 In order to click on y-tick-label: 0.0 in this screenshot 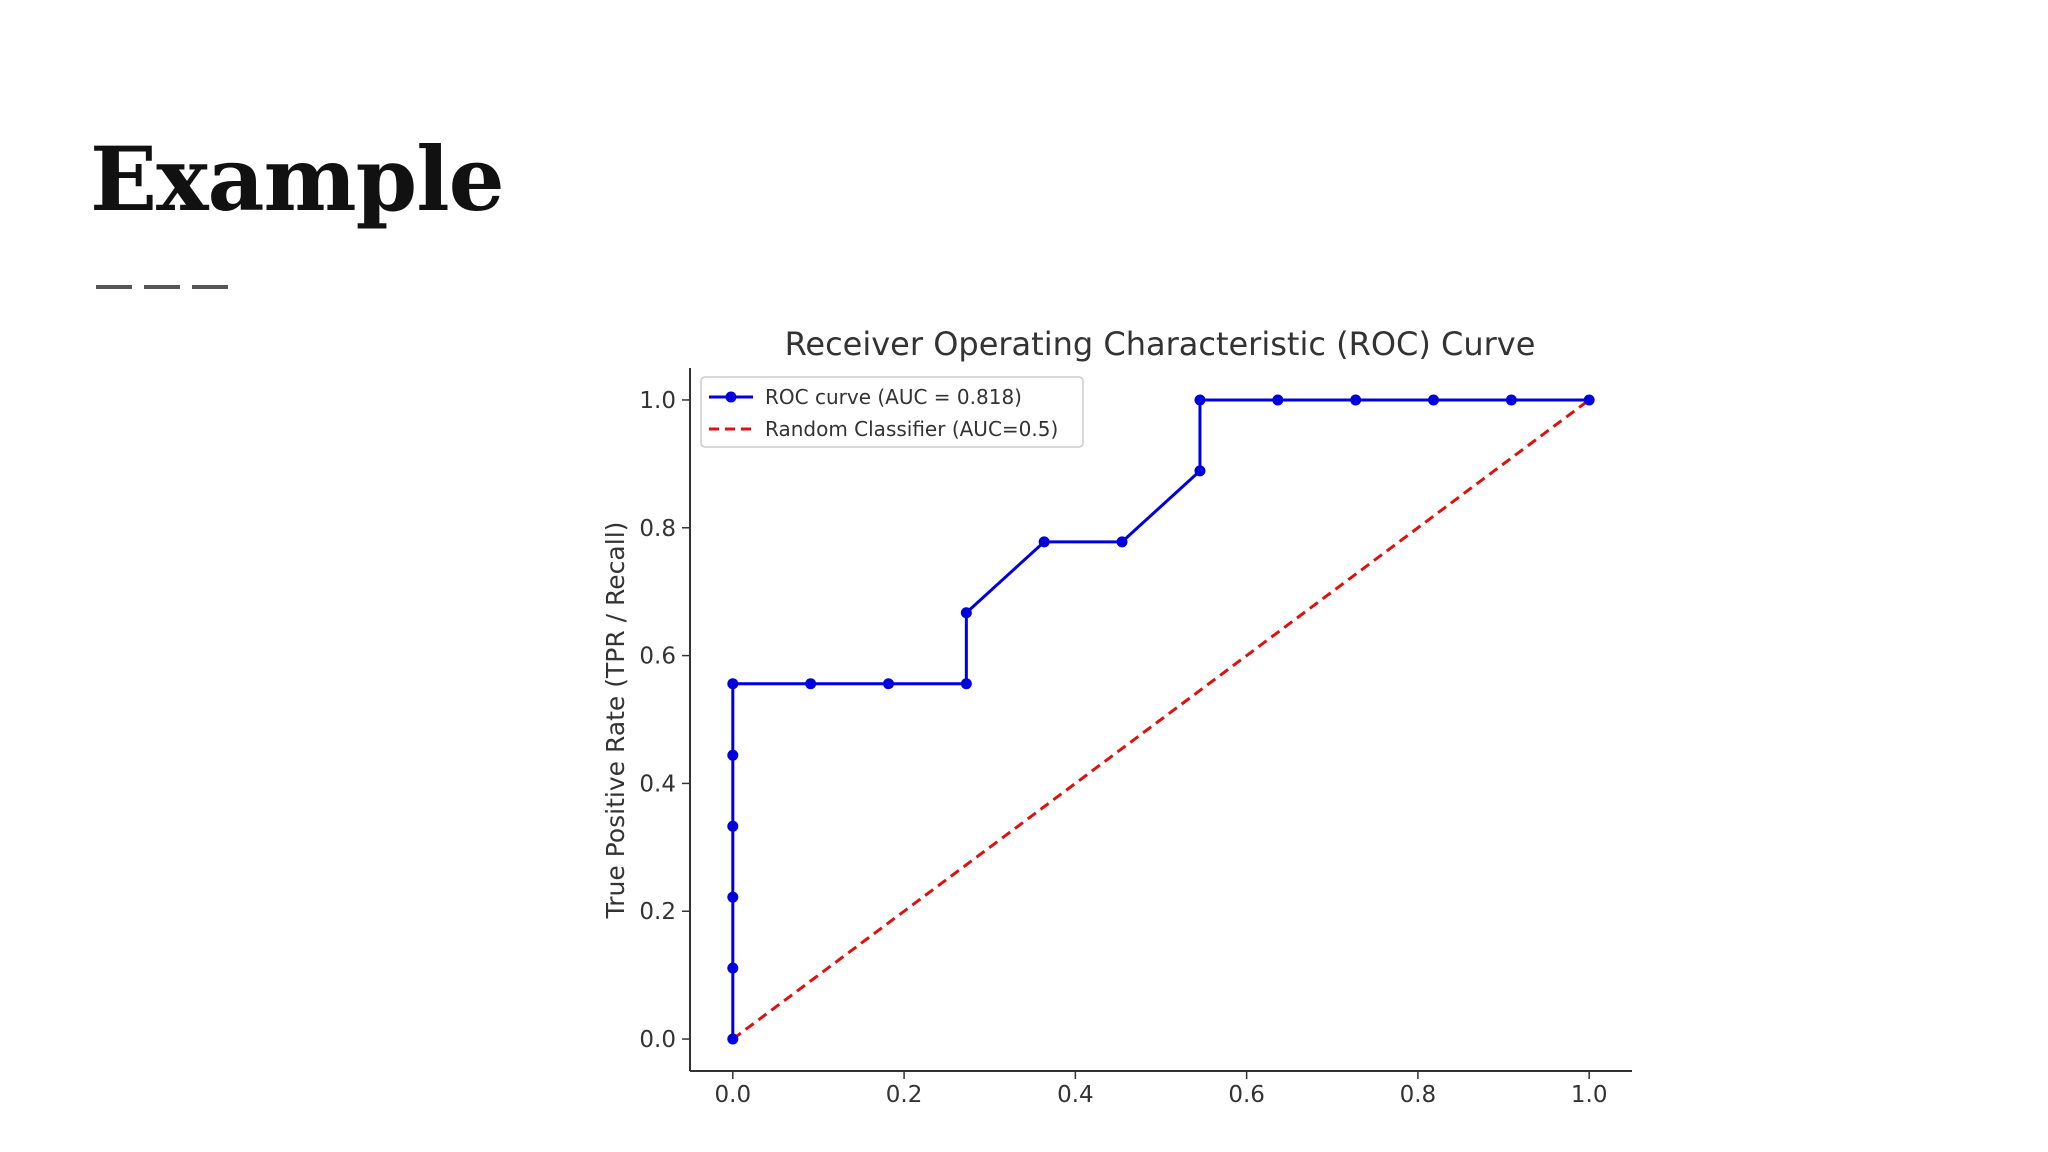, I will do `click(657, 1040)`.